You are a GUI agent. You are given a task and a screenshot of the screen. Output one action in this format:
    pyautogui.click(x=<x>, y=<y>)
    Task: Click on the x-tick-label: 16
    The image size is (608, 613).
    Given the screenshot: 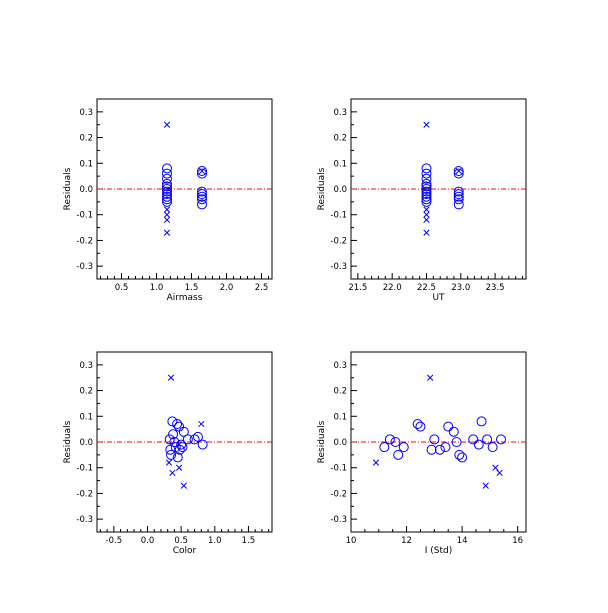 What is the action you would take?
    pyautogui.click(x=517, y=541)
    